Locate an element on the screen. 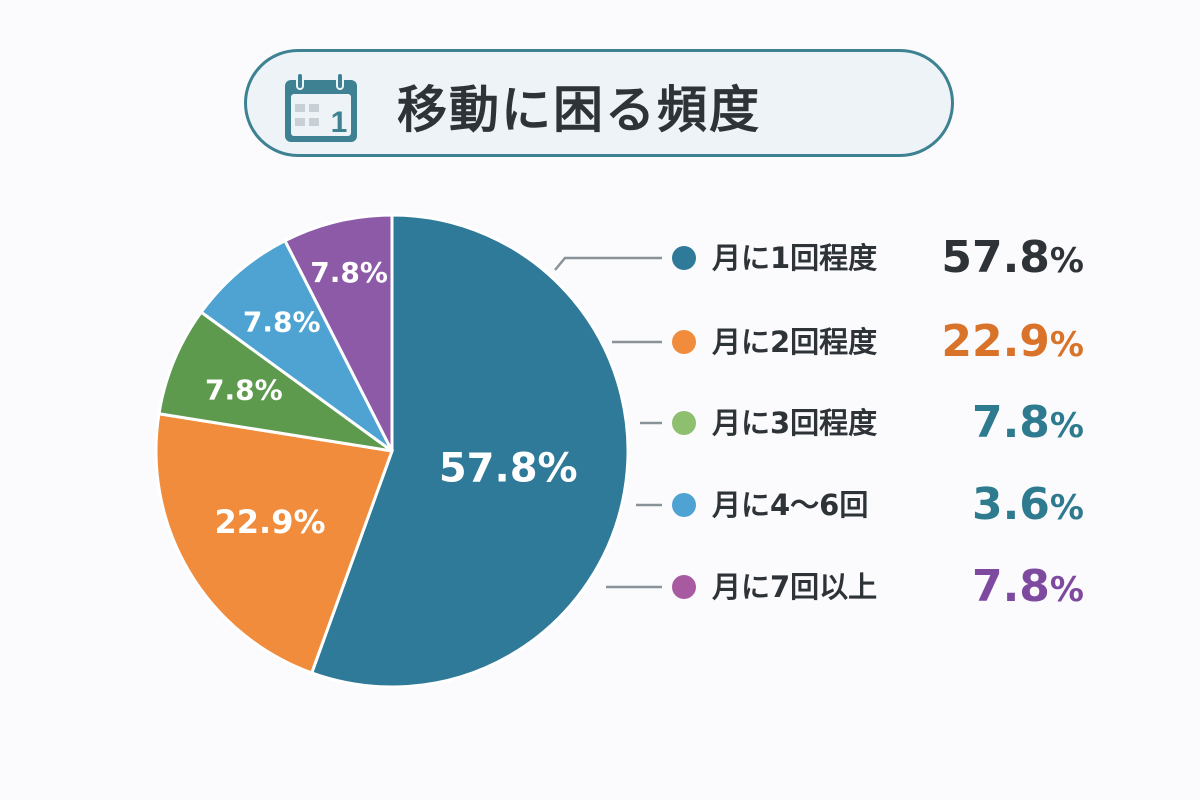  pie-label: 57.8% is located at coordinates (508, 468).